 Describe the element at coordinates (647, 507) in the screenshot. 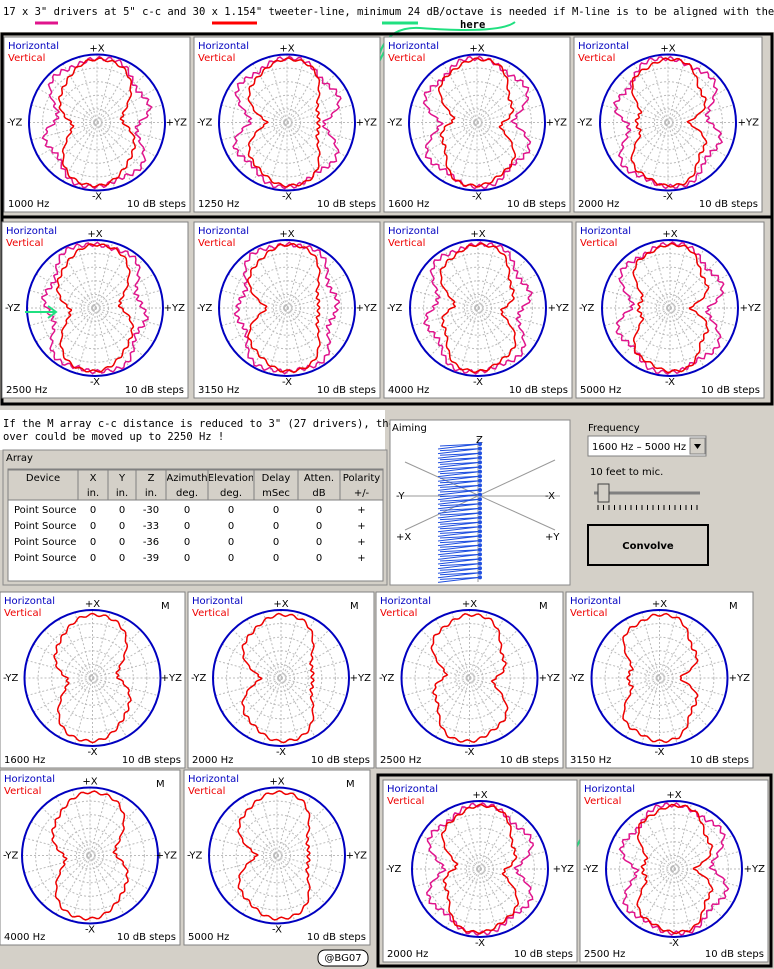

I see `slider-ticks` at that location.